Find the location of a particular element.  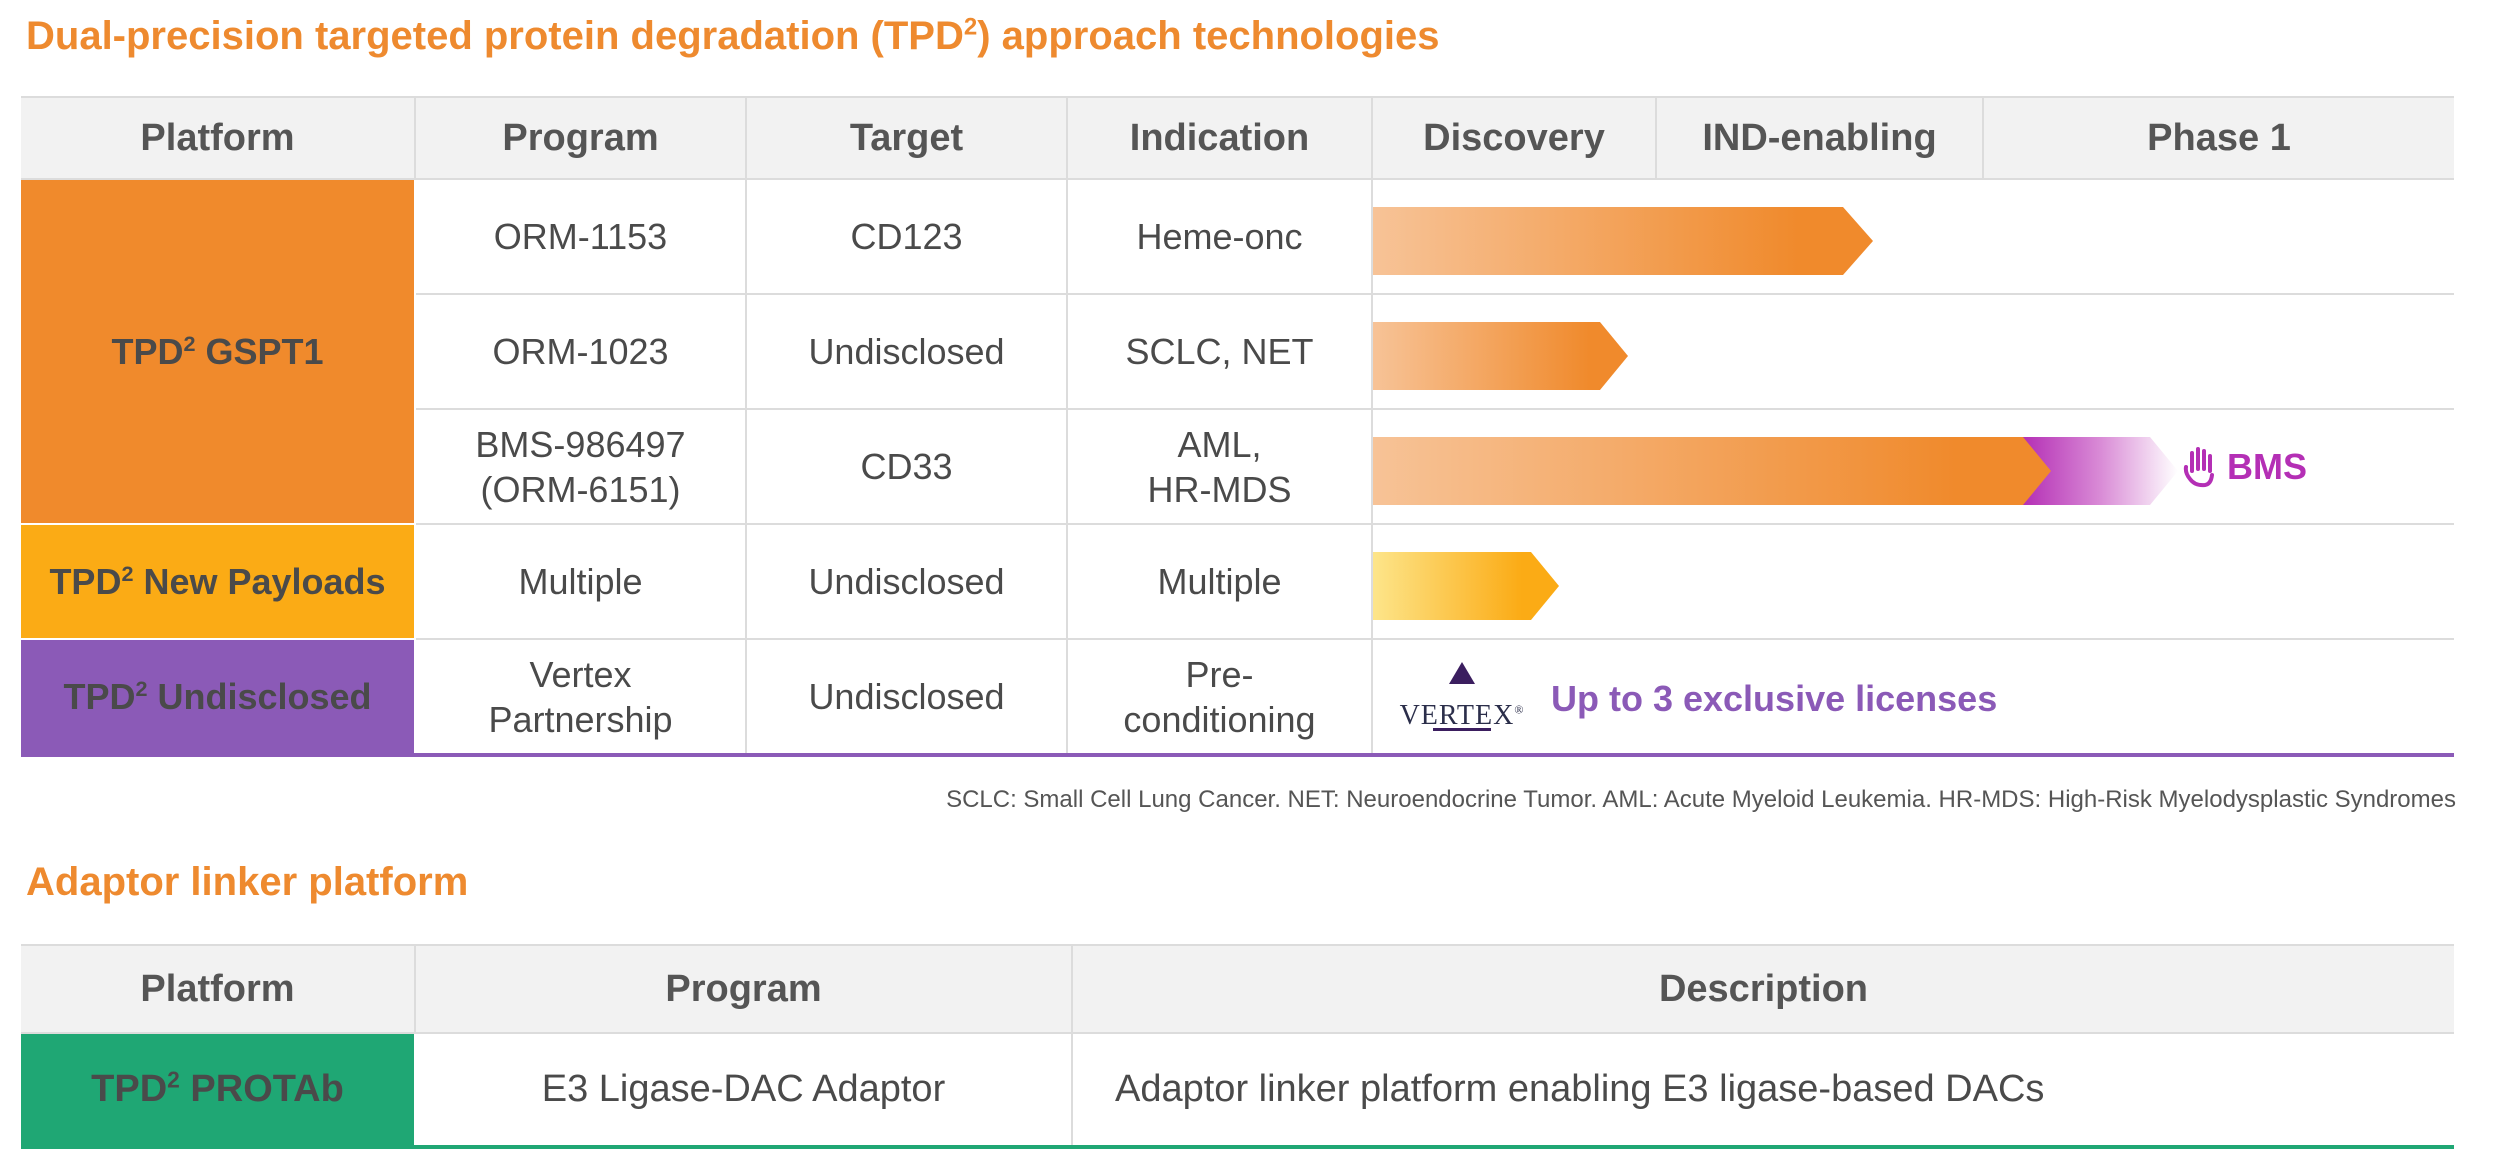

program-cell: E3 Ligase-DAC Adaptor is located at coordinates (743, 1090).